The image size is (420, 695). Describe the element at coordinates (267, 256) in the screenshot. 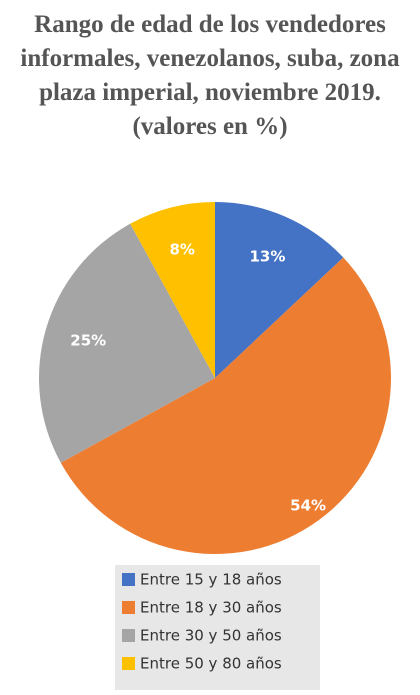

I see `data-label: 13%` at that location.